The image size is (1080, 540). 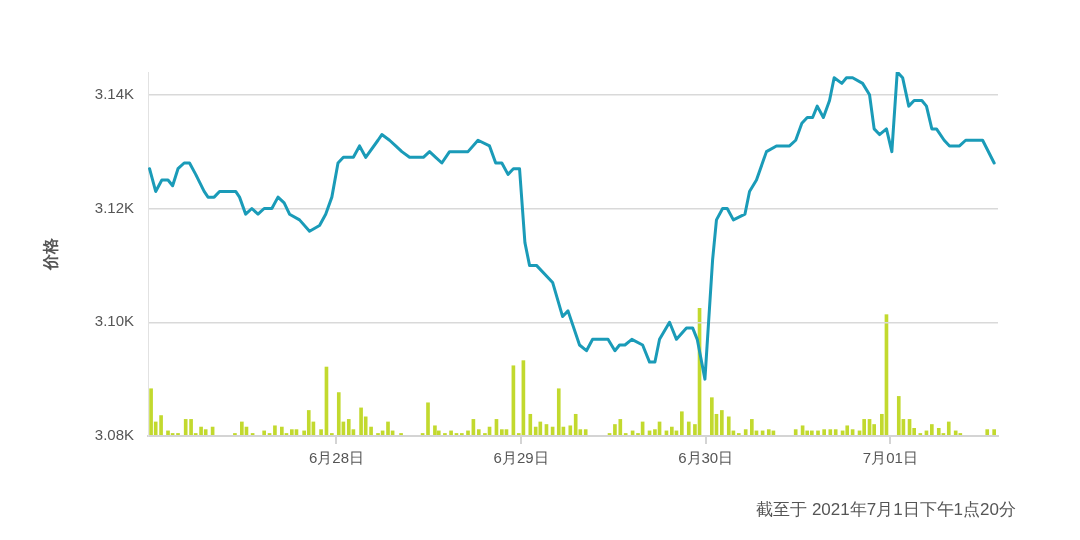 I want to click on x-tick-label: 7月01日, so click(x=890, y=458).